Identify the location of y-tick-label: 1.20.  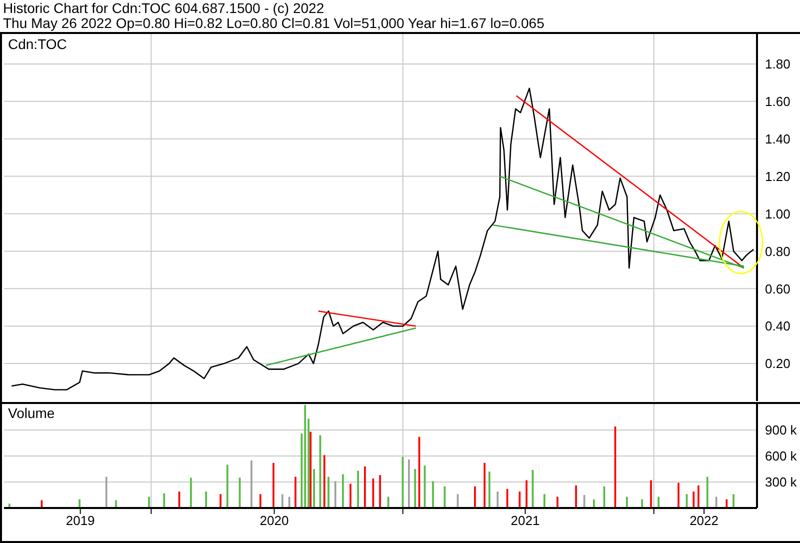
(777, 176).